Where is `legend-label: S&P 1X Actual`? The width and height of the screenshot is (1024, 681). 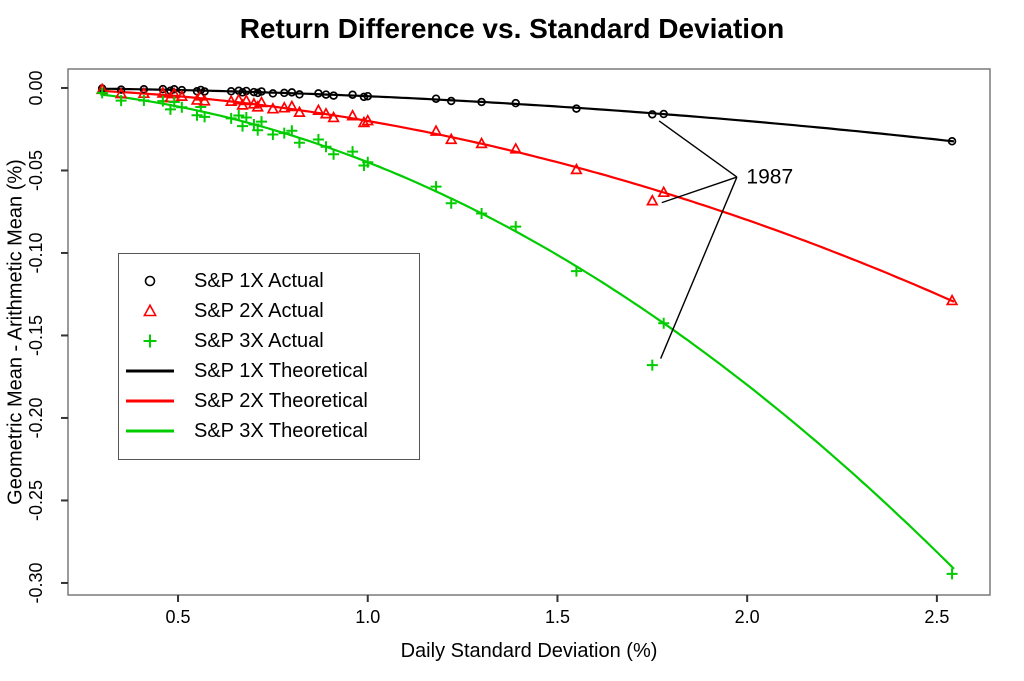 legend-label: S&P 1X Actual is located at coordinates (259, 280).